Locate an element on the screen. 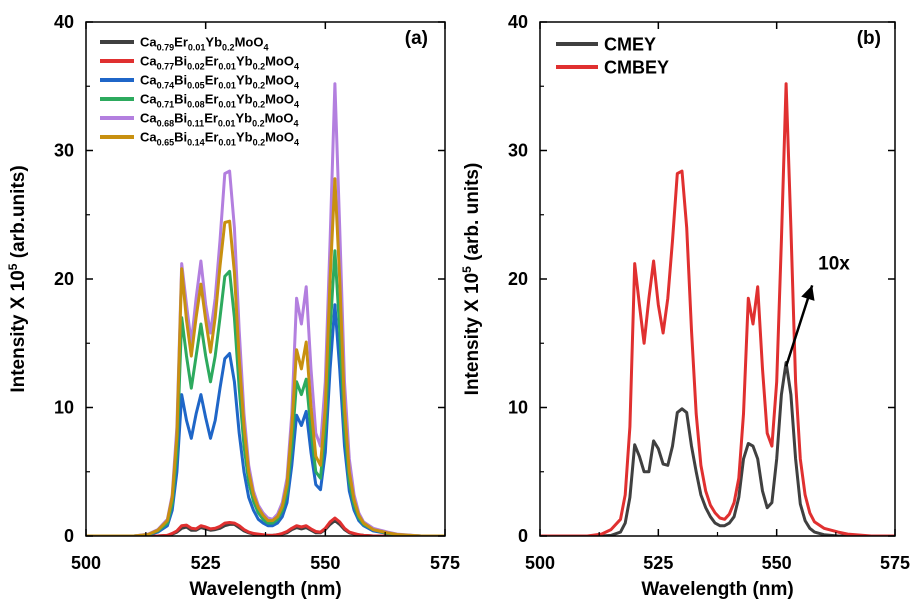  legend: CMEY CMBEY is located at coordinates (612, 55).